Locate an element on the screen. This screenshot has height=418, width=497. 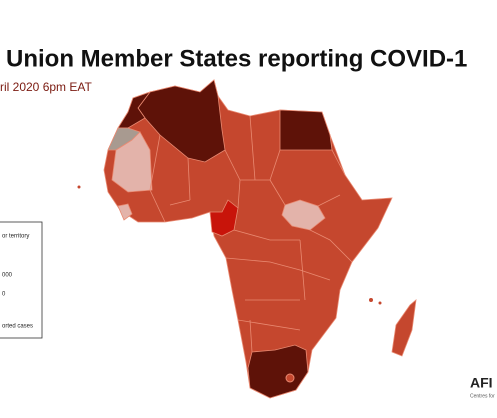
legend-label: or territory is located at coordinates (15, 237).